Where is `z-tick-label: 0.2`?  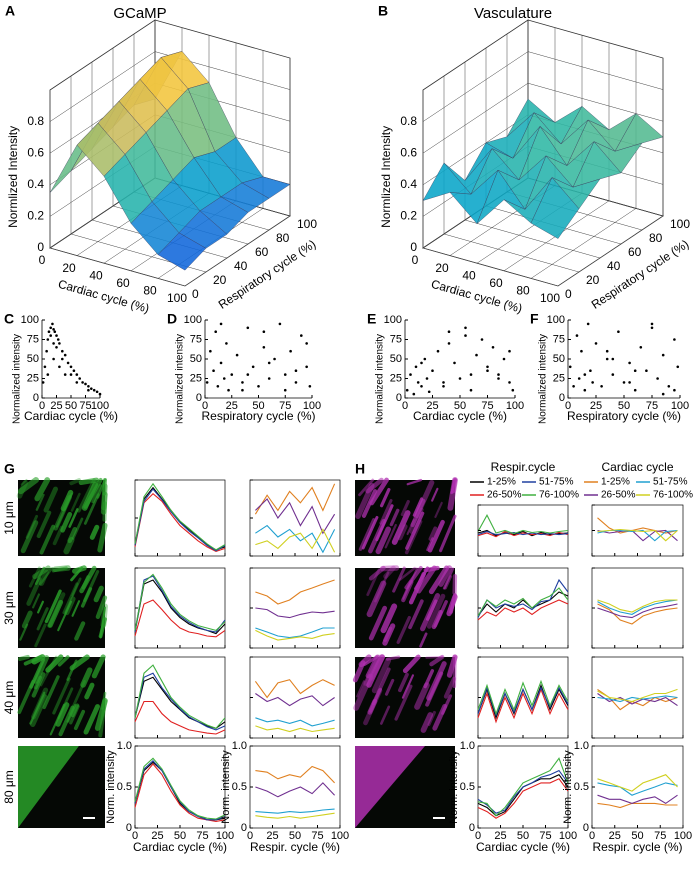
z-tick-label: 0.2 is located at coordinates (35, 216).